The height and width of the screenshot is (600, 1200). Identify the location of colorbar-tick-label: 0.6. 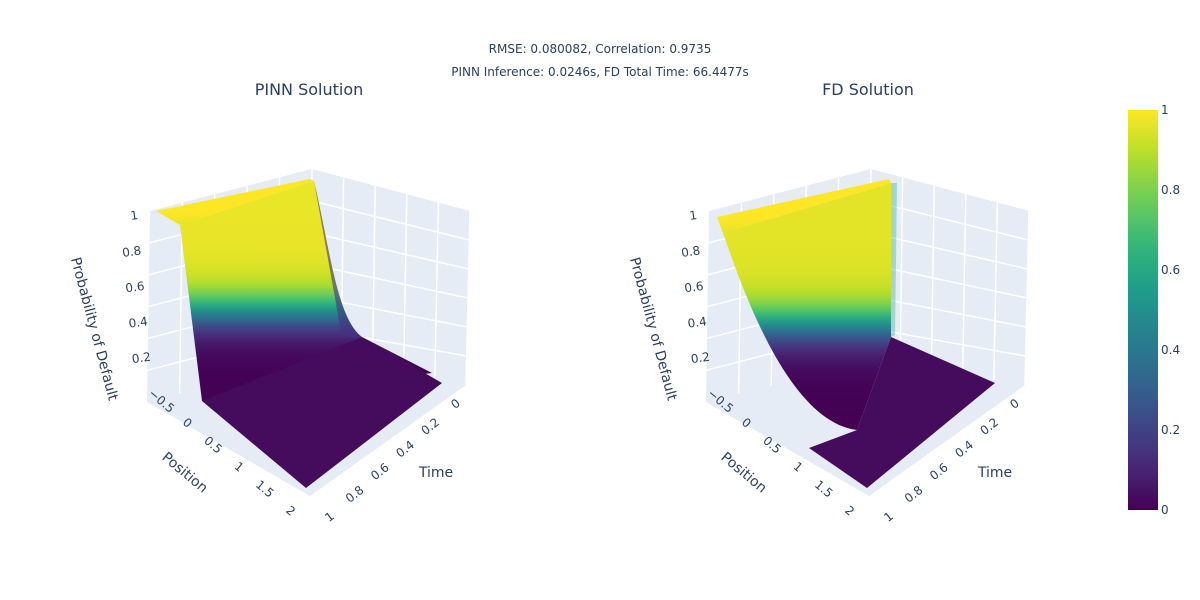
(1170, 270).